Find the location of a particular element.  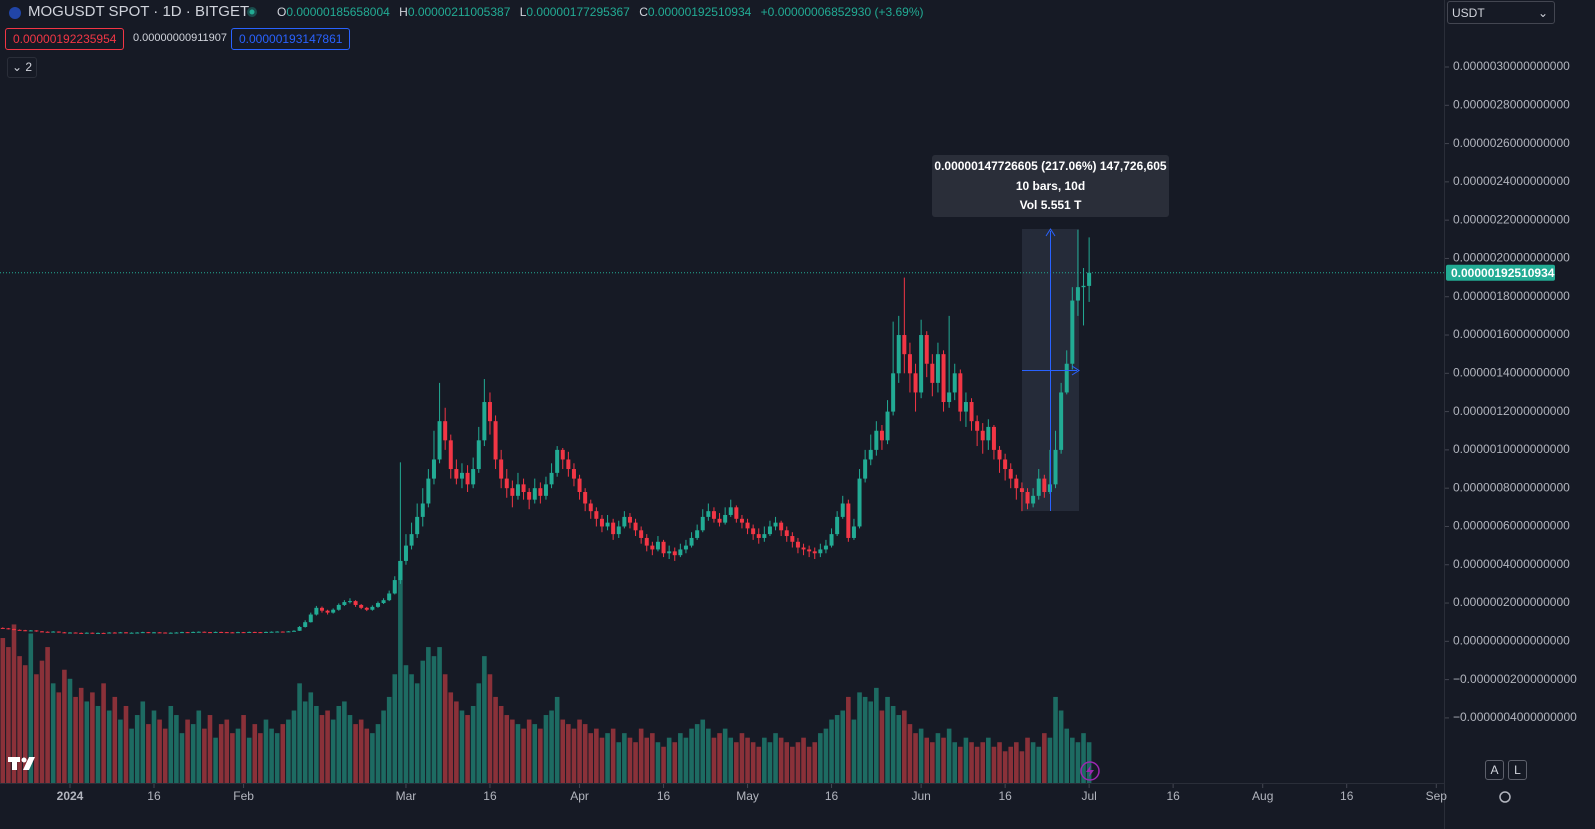

log-button: L is located at coordinates (1517, 770).